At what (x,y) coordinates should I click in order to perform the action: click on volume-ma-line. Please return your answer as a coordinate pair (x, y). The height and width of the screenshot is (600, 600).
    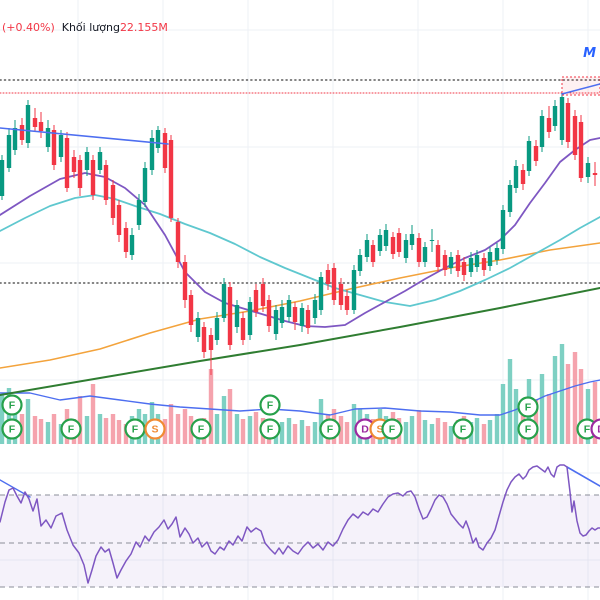
    Looking at the image, I should click on (300, 397).